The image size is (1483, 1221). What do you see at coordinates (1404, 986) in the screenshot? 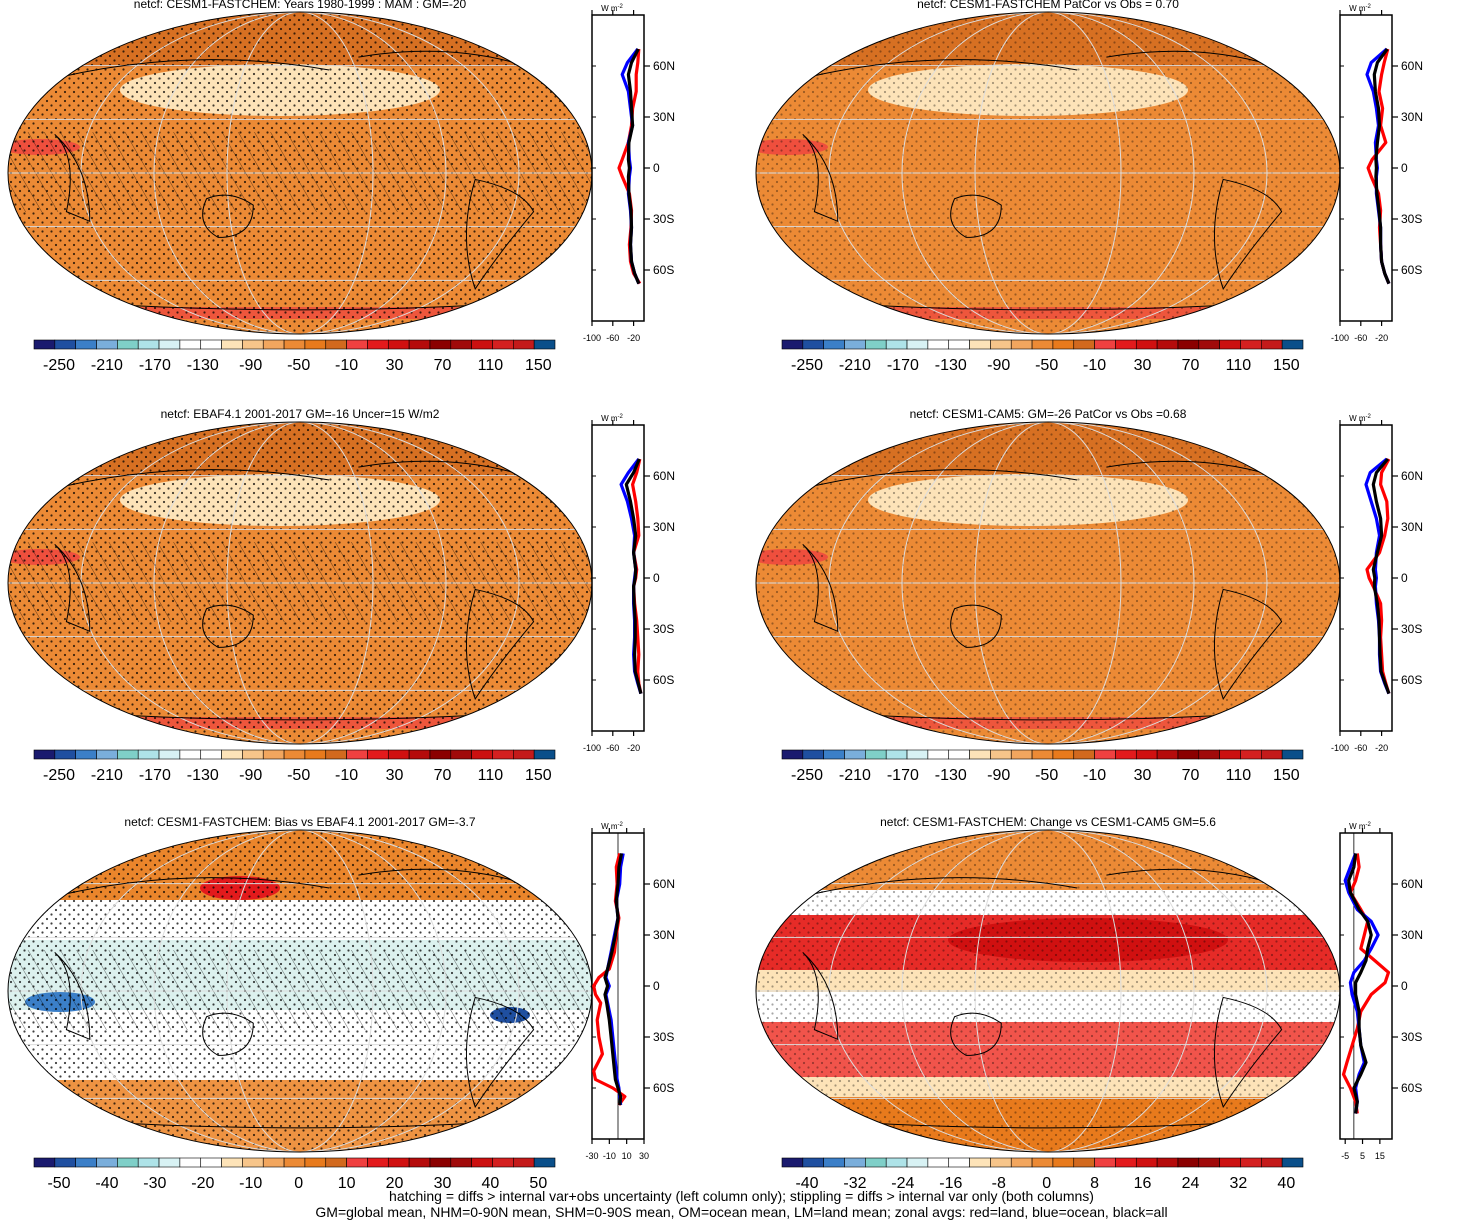
I see `zonal-lat-label: 0` at bounding box center [1404, 986].